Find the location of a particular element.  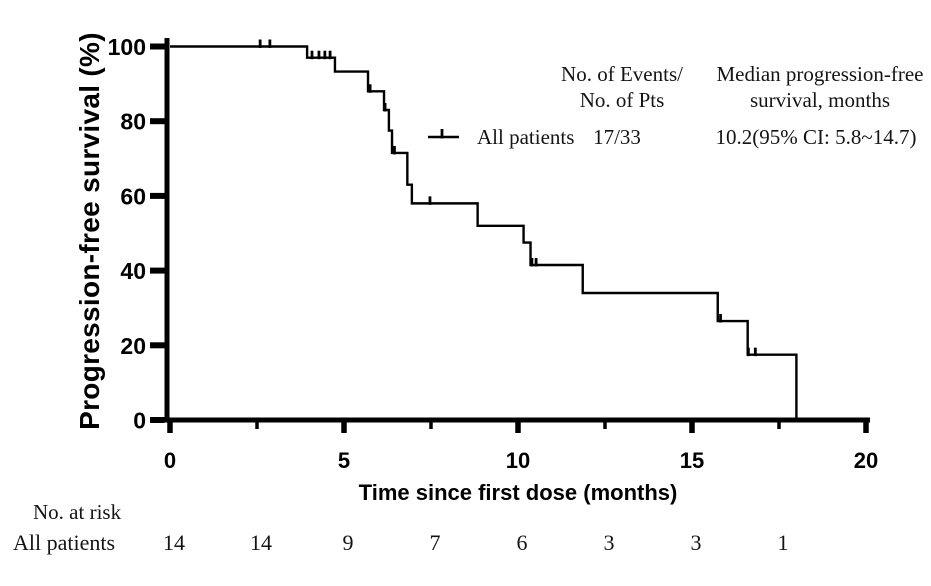

risk-count: 1 is located at coordinates (783, 542).